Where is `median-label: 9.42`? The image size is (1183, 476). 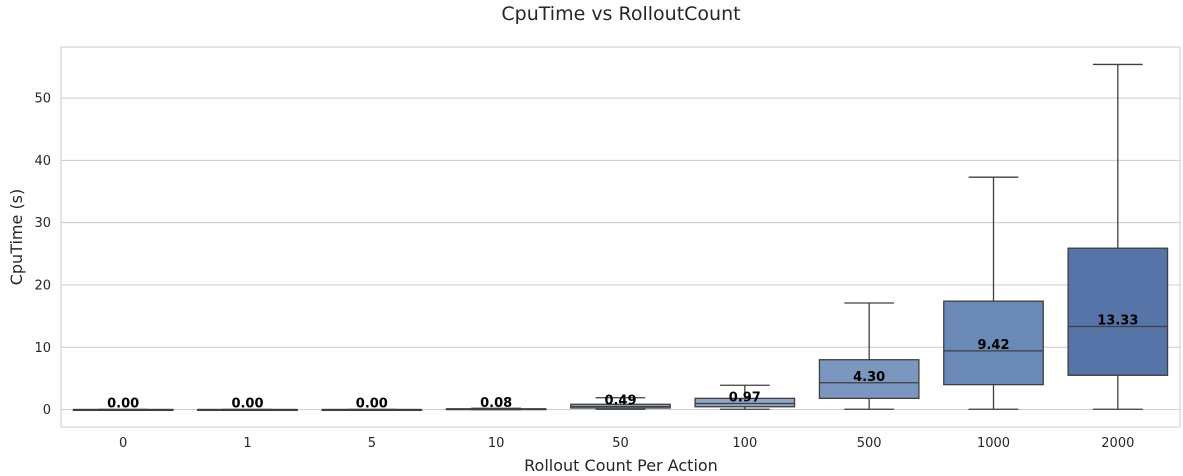 median-label: 9.42 is located at coordinates (993, 345).